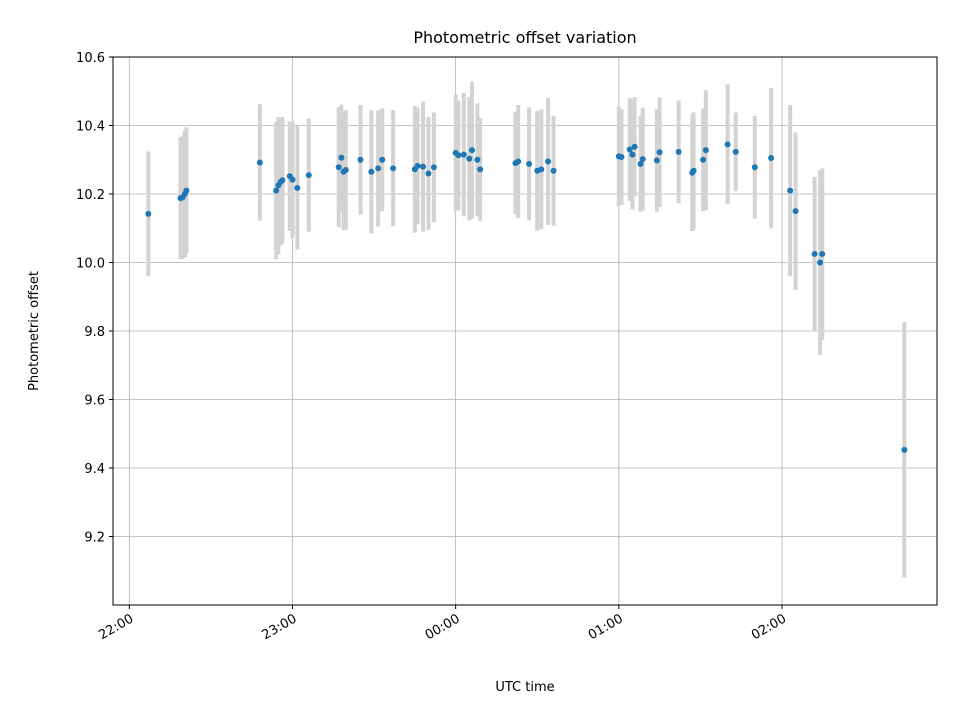 The image size is (960, 720). What do you see at coordinates (90, 127) in the screenshot?
I see `y-tick-label: 10.4` at bounding box center [90, 127].